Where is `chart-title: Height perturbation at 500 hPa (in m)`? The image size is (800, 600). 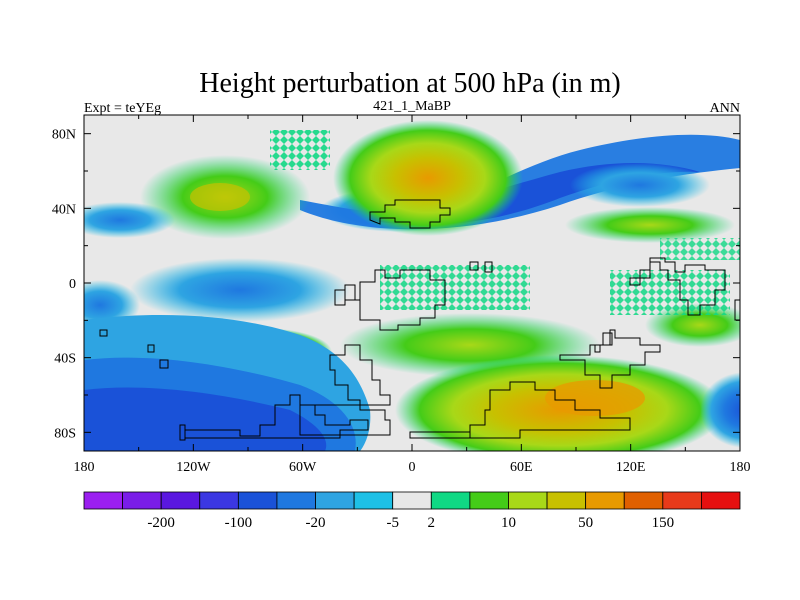
chart-title: Height perturbation at 500 hPa (in m) is located at coordinates (409, 83).